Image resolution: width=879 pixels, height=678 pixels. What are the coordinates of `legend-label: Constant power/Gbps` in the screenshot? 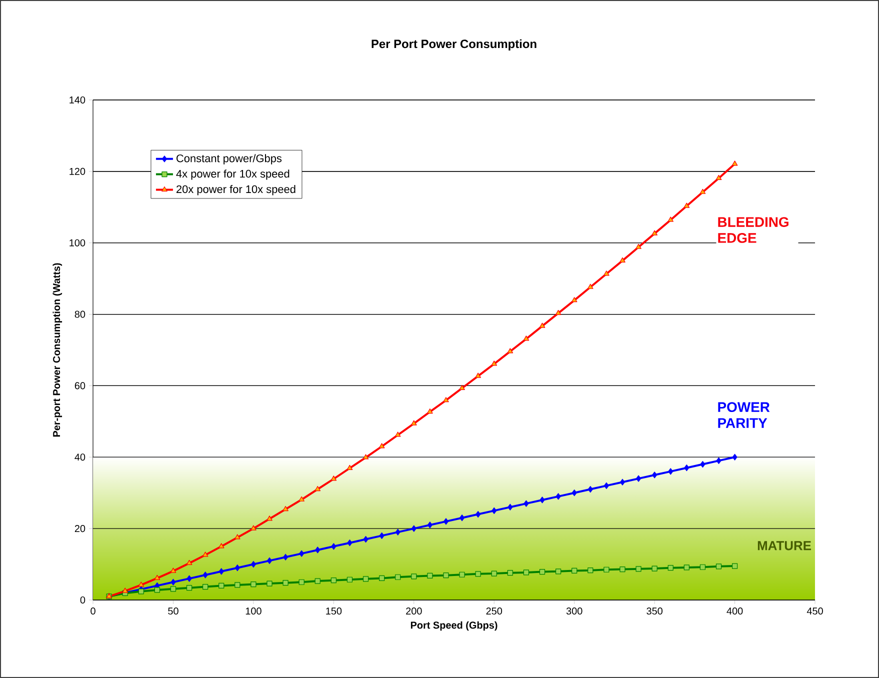 It's located at (229, 159).